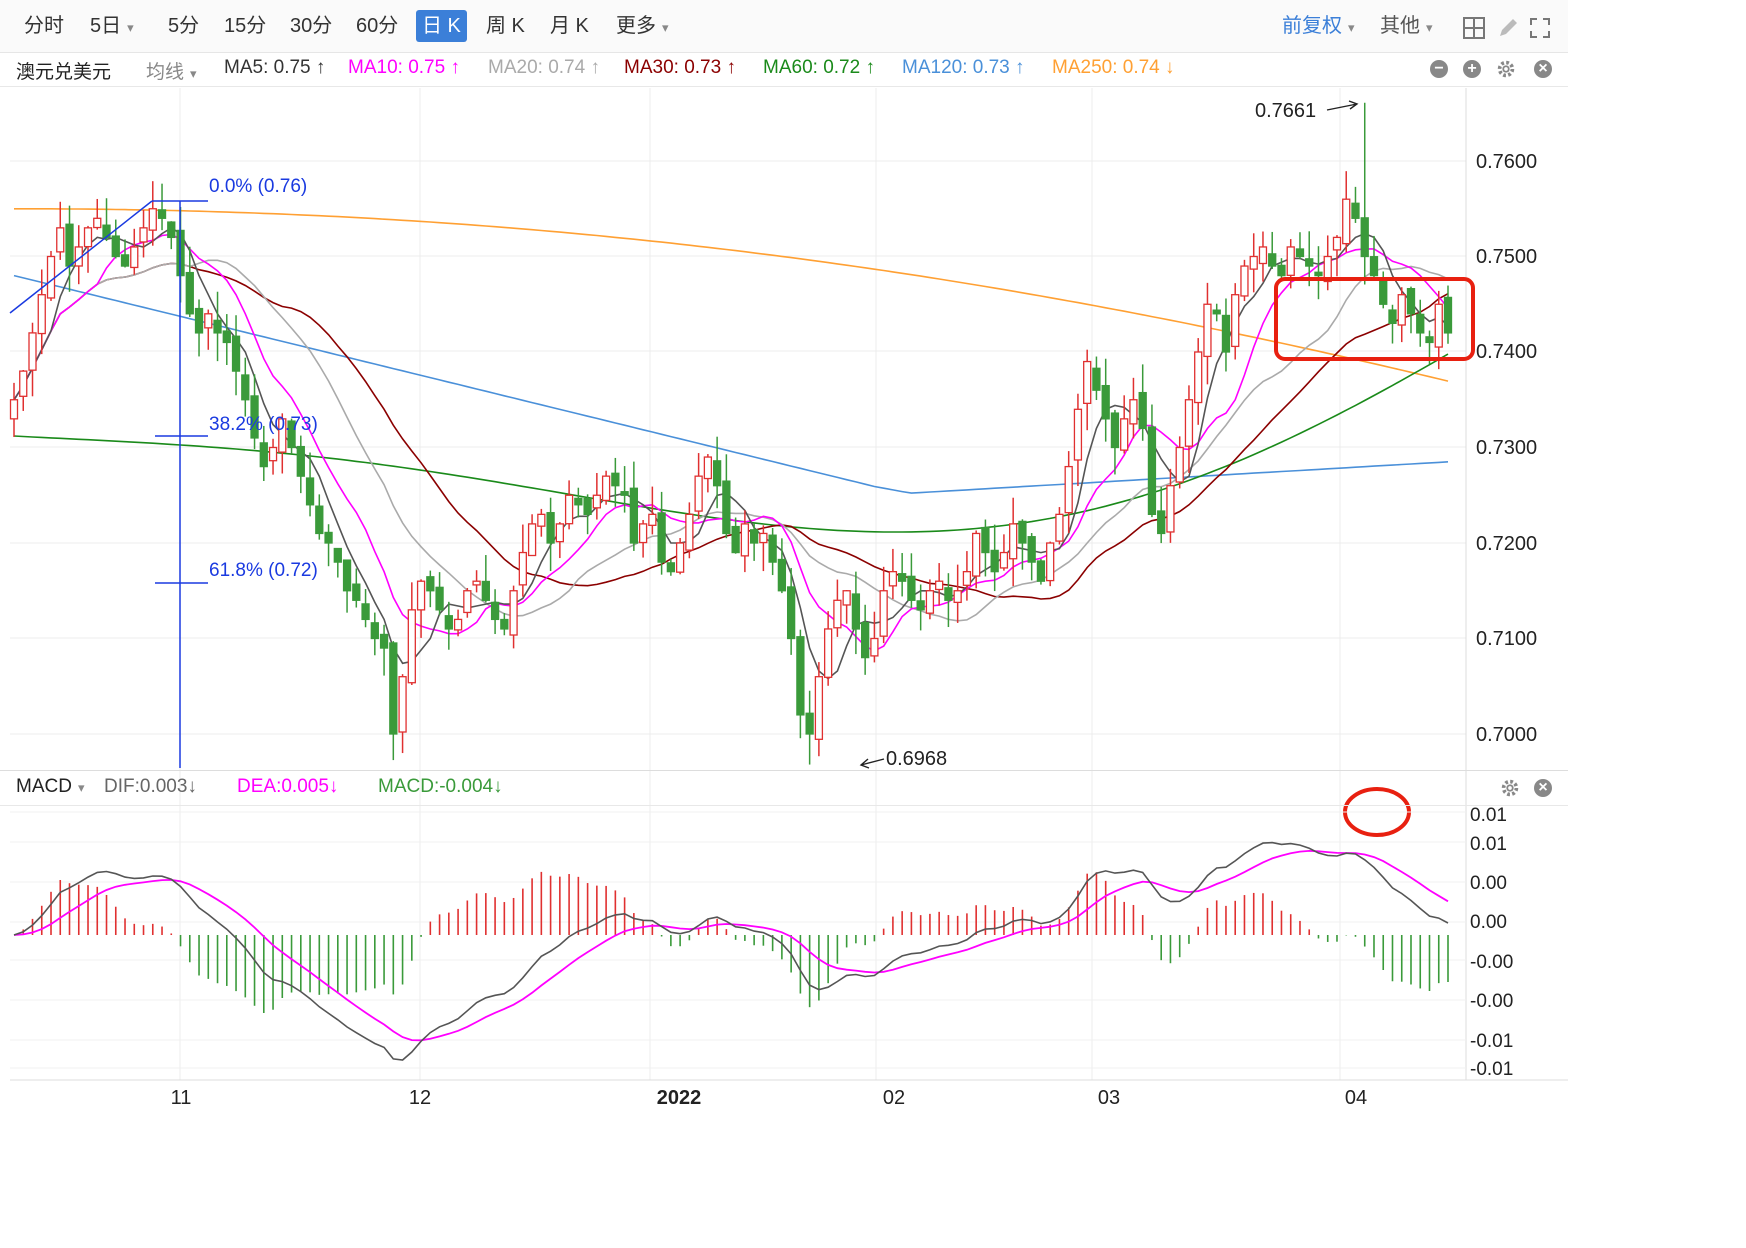  I want to click on y-tick-label: 0.7300, so click(1506, 448).